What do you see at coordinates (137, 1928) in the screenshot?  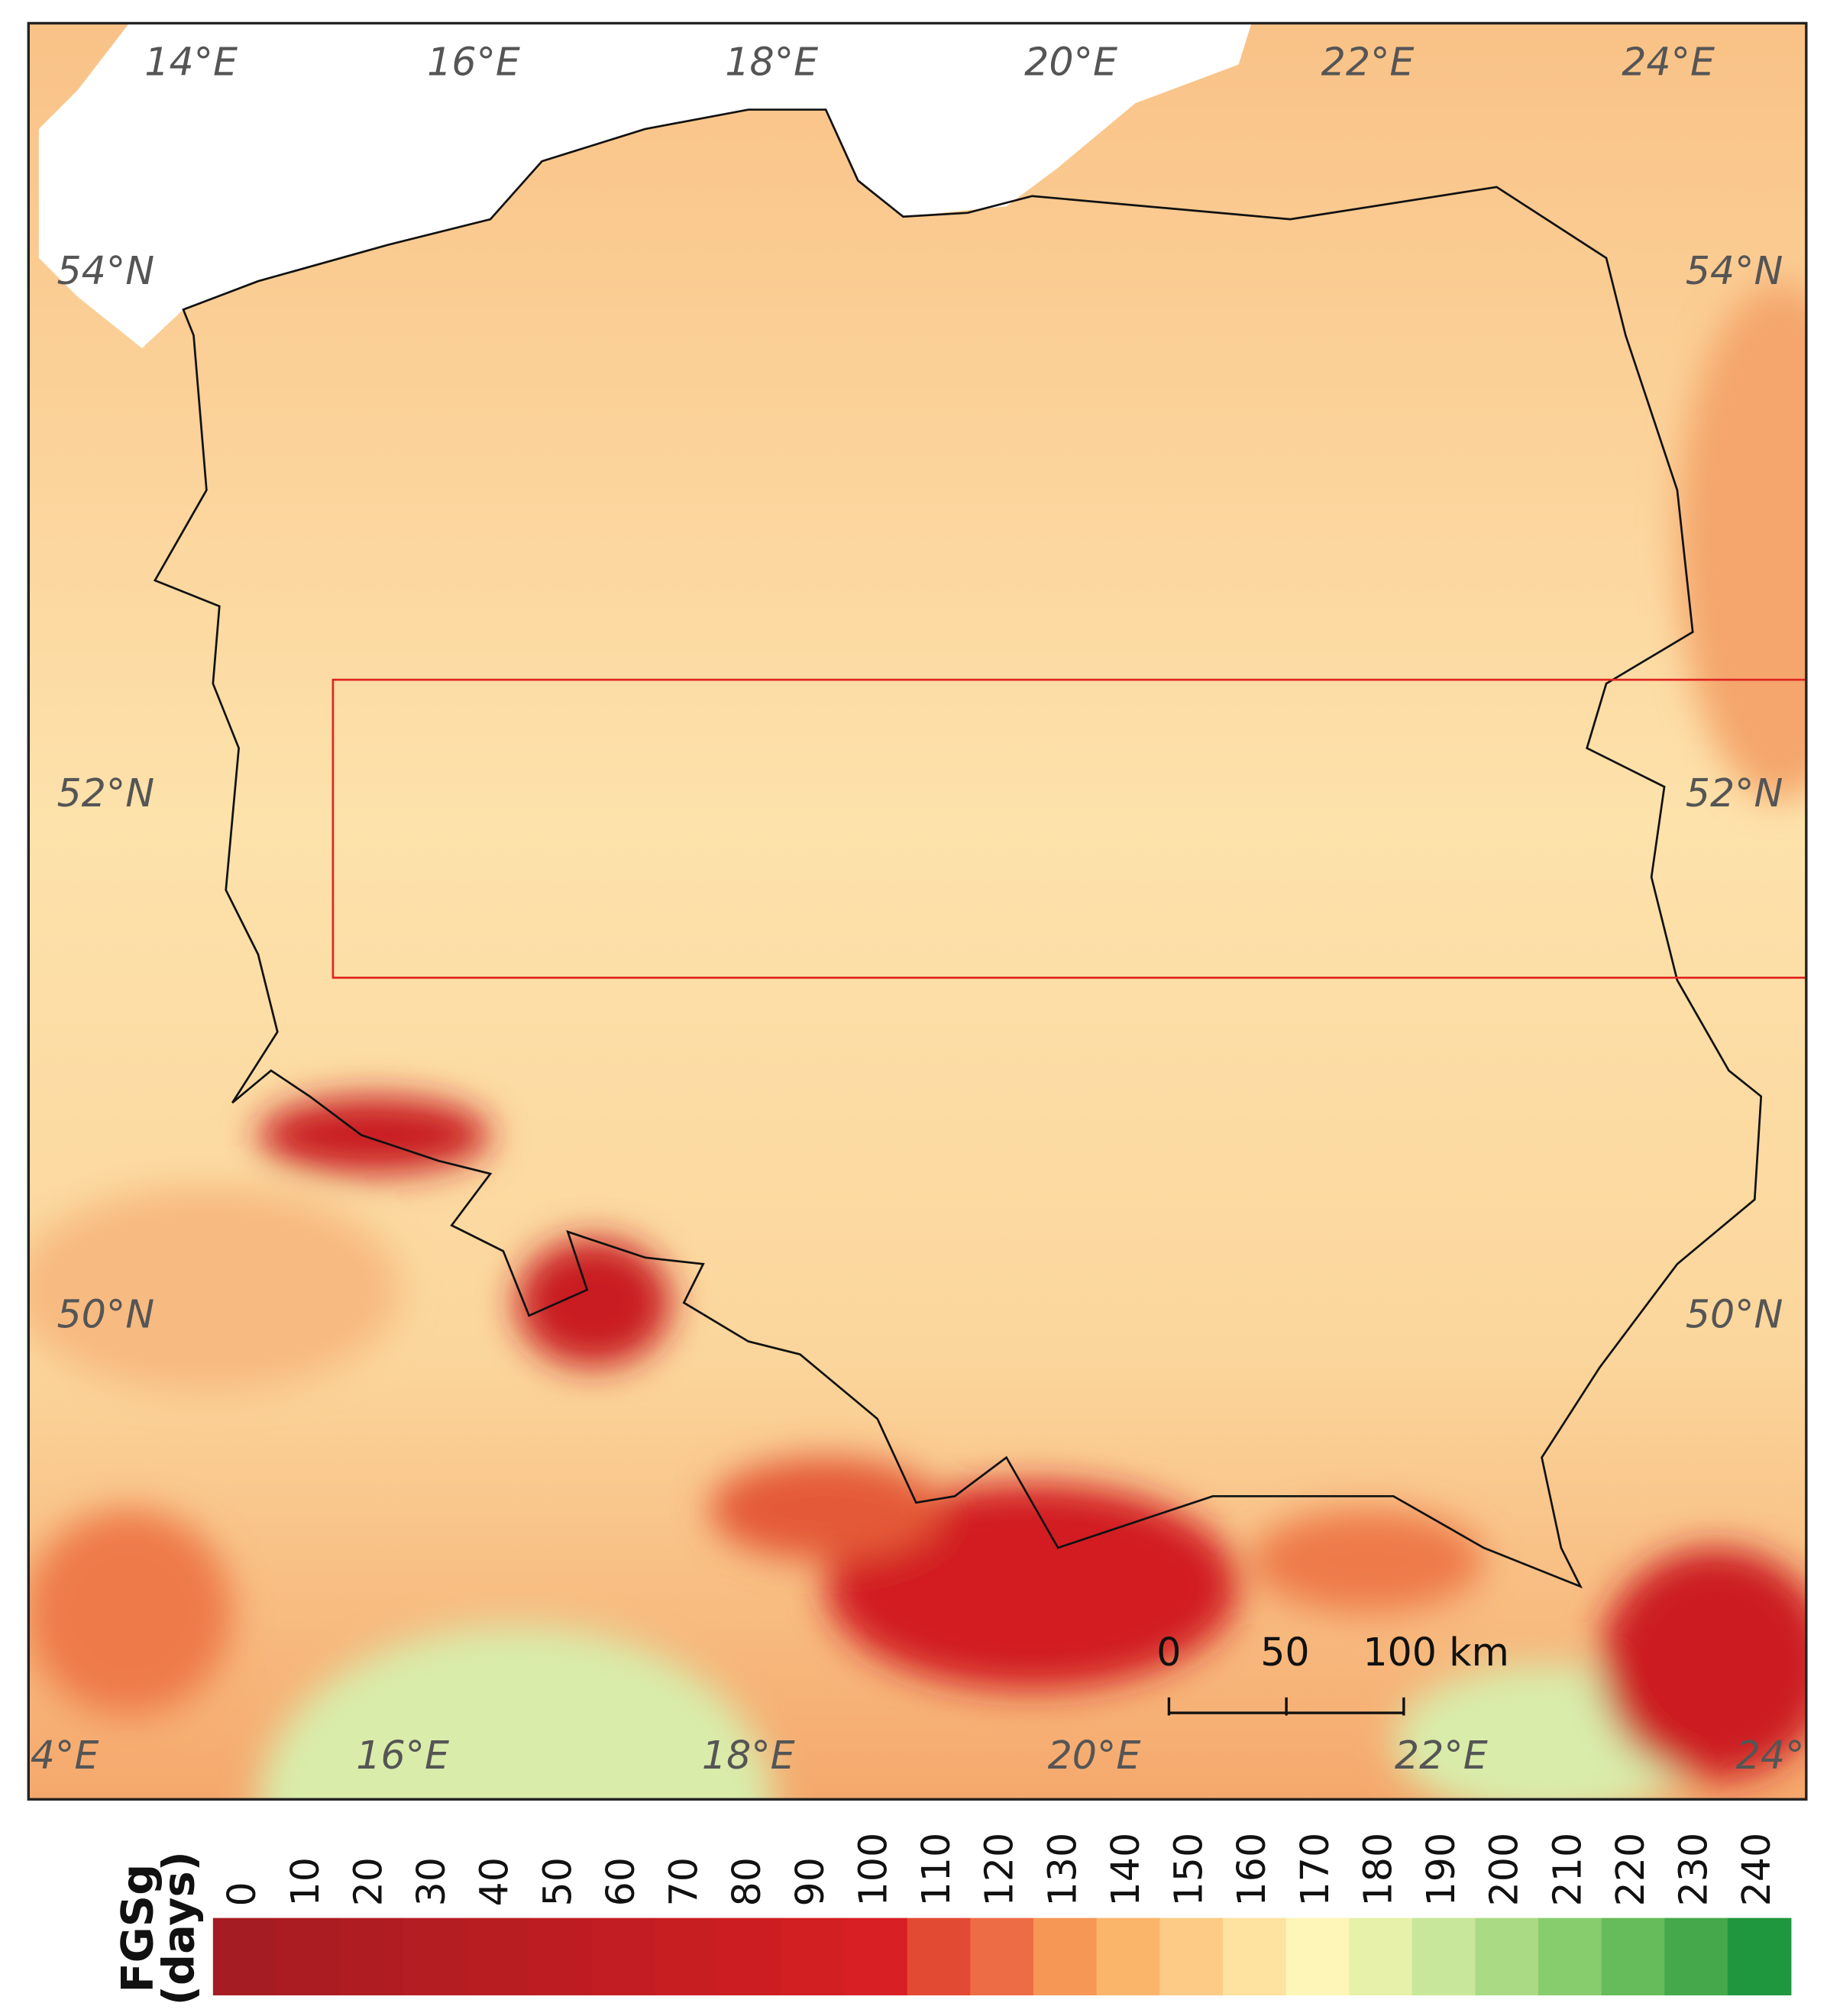 I see `legend-title: FGSg` at bounding box center [137, 1928].